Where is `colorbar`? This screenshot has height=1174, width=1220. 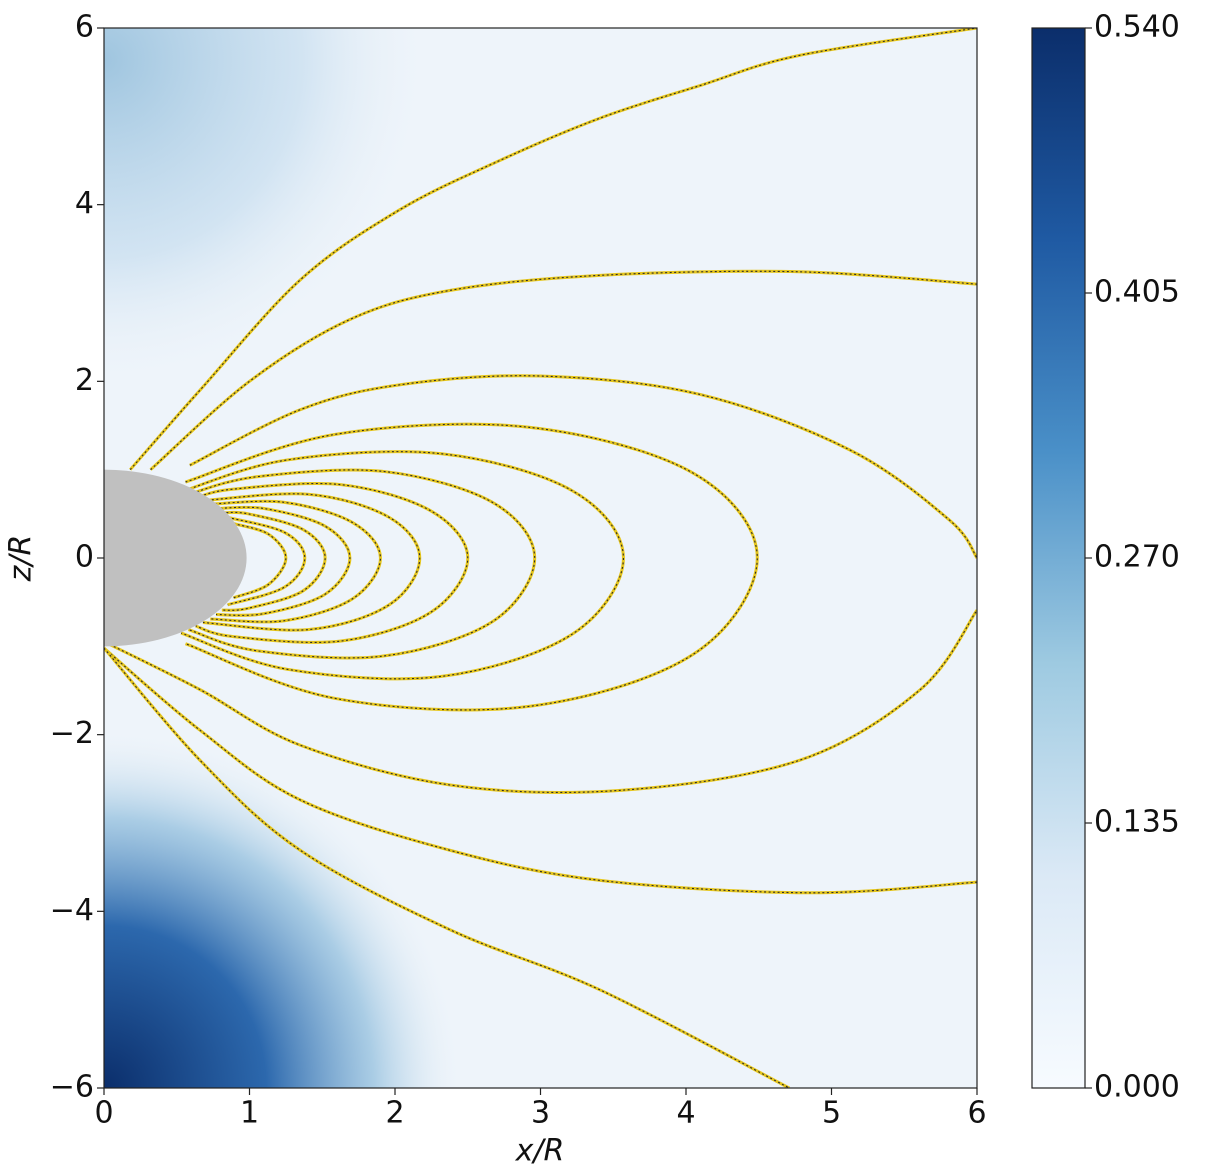
colorbar is located at coordinates (1058, 558).